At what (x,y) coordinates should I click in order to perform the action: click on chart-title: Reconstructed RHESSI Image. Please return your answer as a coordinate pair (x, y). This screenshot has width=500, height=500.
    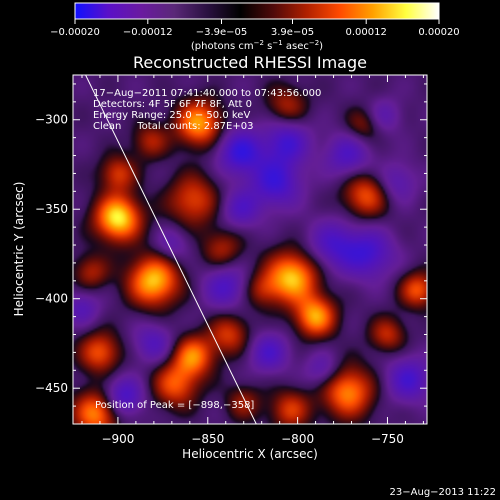
    Looking at the image, I should click on (250, 62).